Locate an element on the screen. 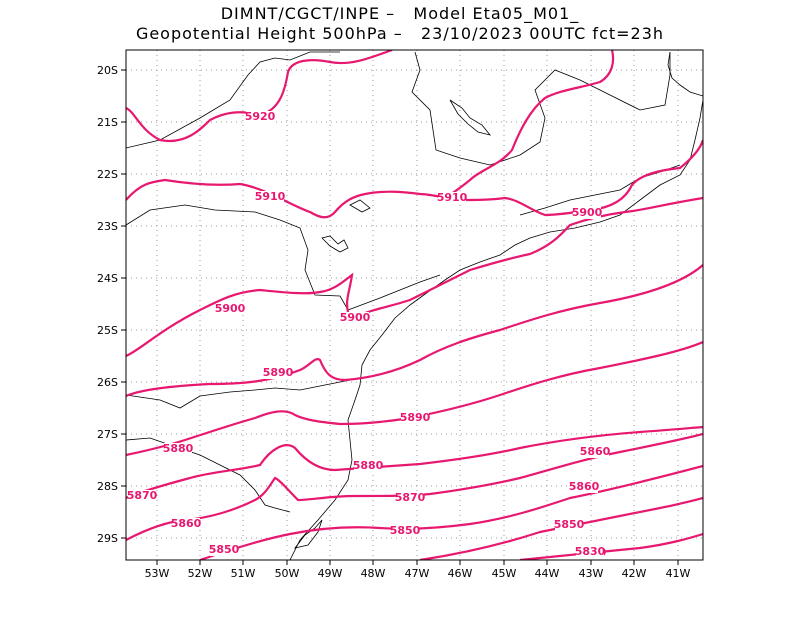 The width and height of the screenshot is (800, 618). lon-tick-label: 53W is located at coordinates (157, 573).